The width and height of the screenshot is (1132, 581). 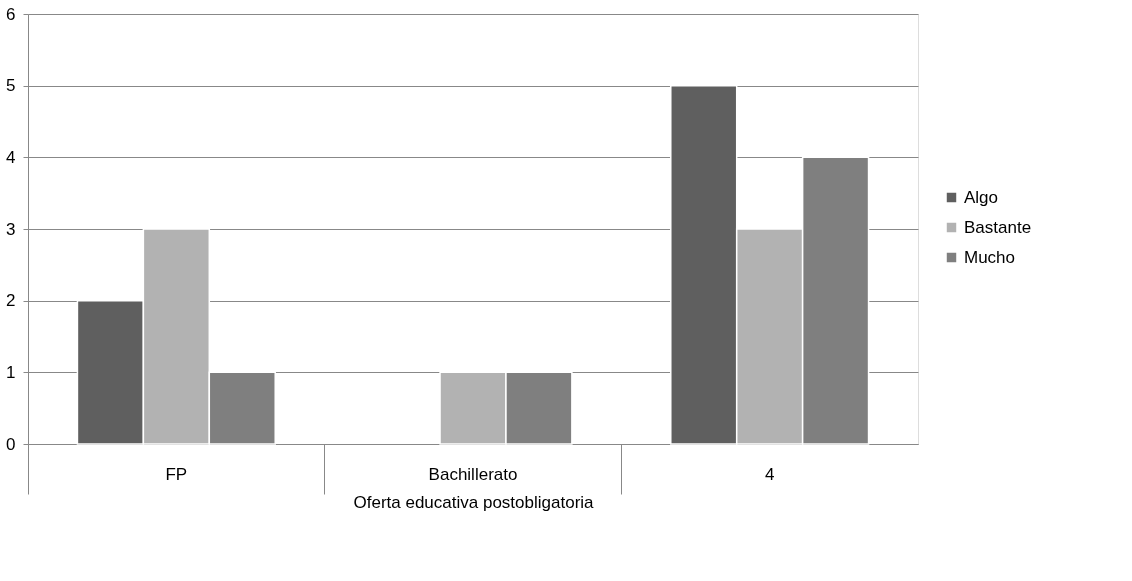 I want to click on legend-label: Mucho, so click(x=990, y=257).